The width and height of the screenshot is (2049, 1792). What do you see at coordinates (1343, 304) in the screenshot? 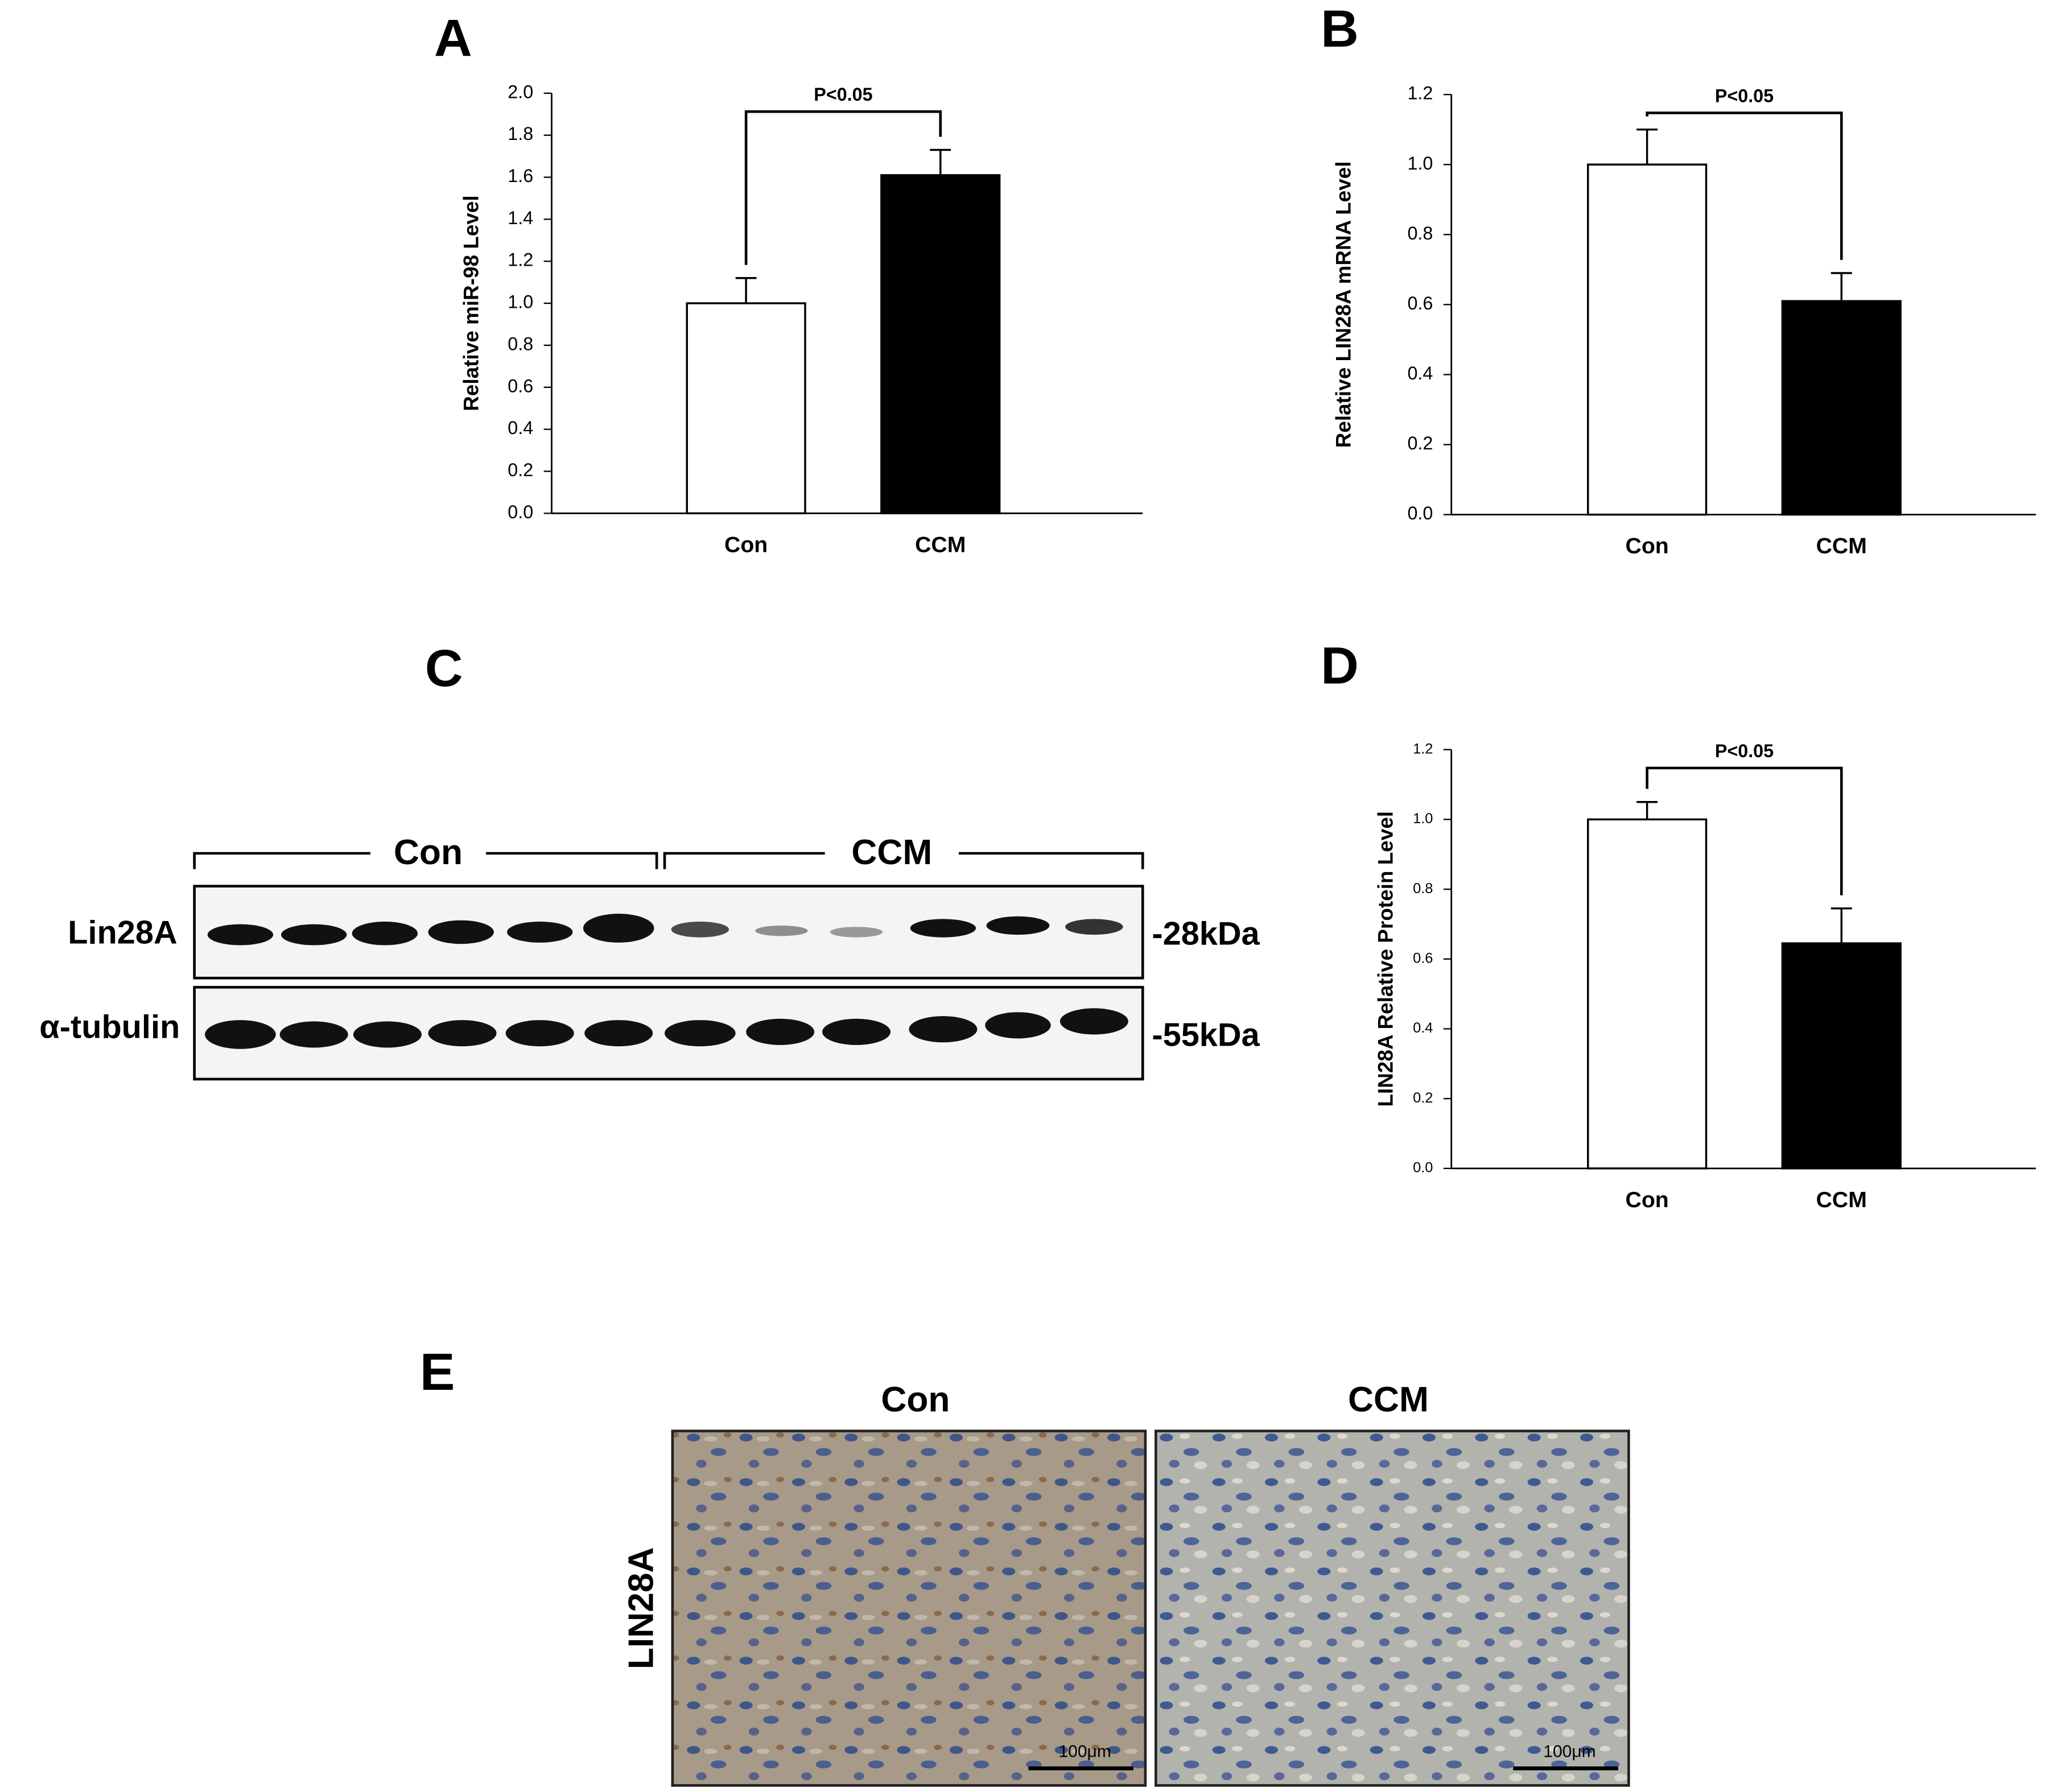
I see `y-axis-label: Relative LIN28A mRNA Level` at bounding box center [1343, 304].